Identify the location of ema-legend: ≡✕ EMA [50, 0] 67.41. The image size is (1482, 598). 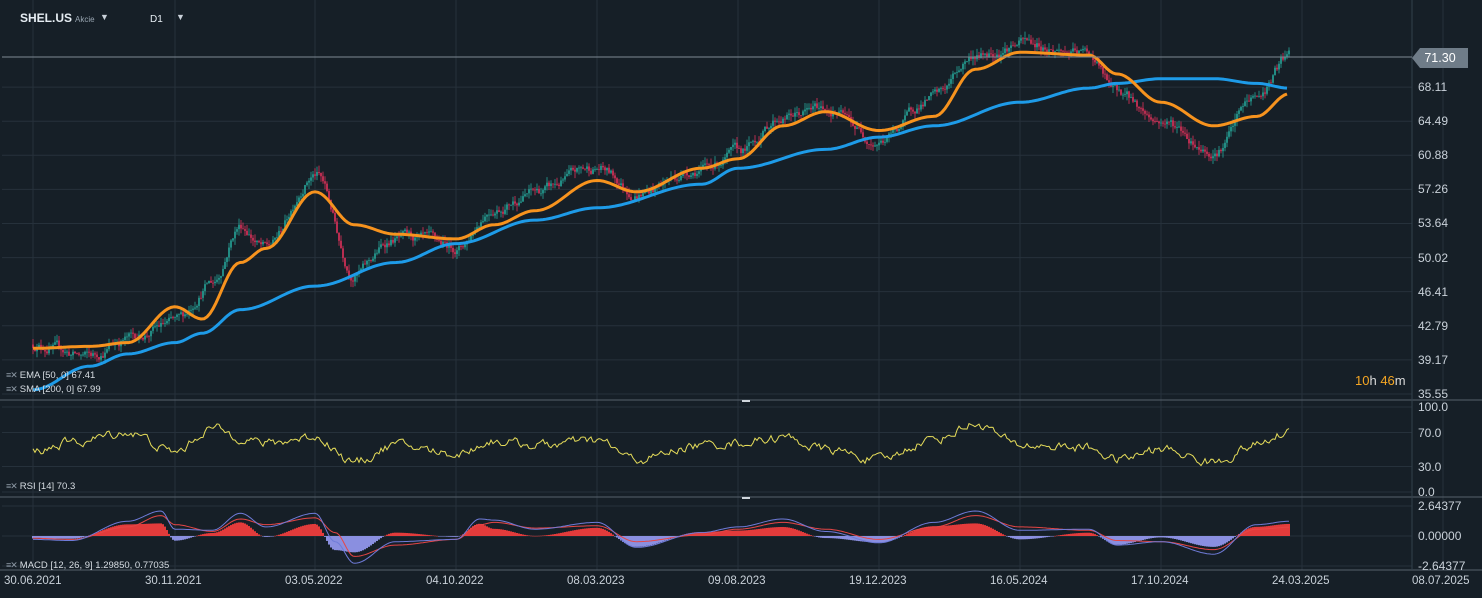
(50, 375).